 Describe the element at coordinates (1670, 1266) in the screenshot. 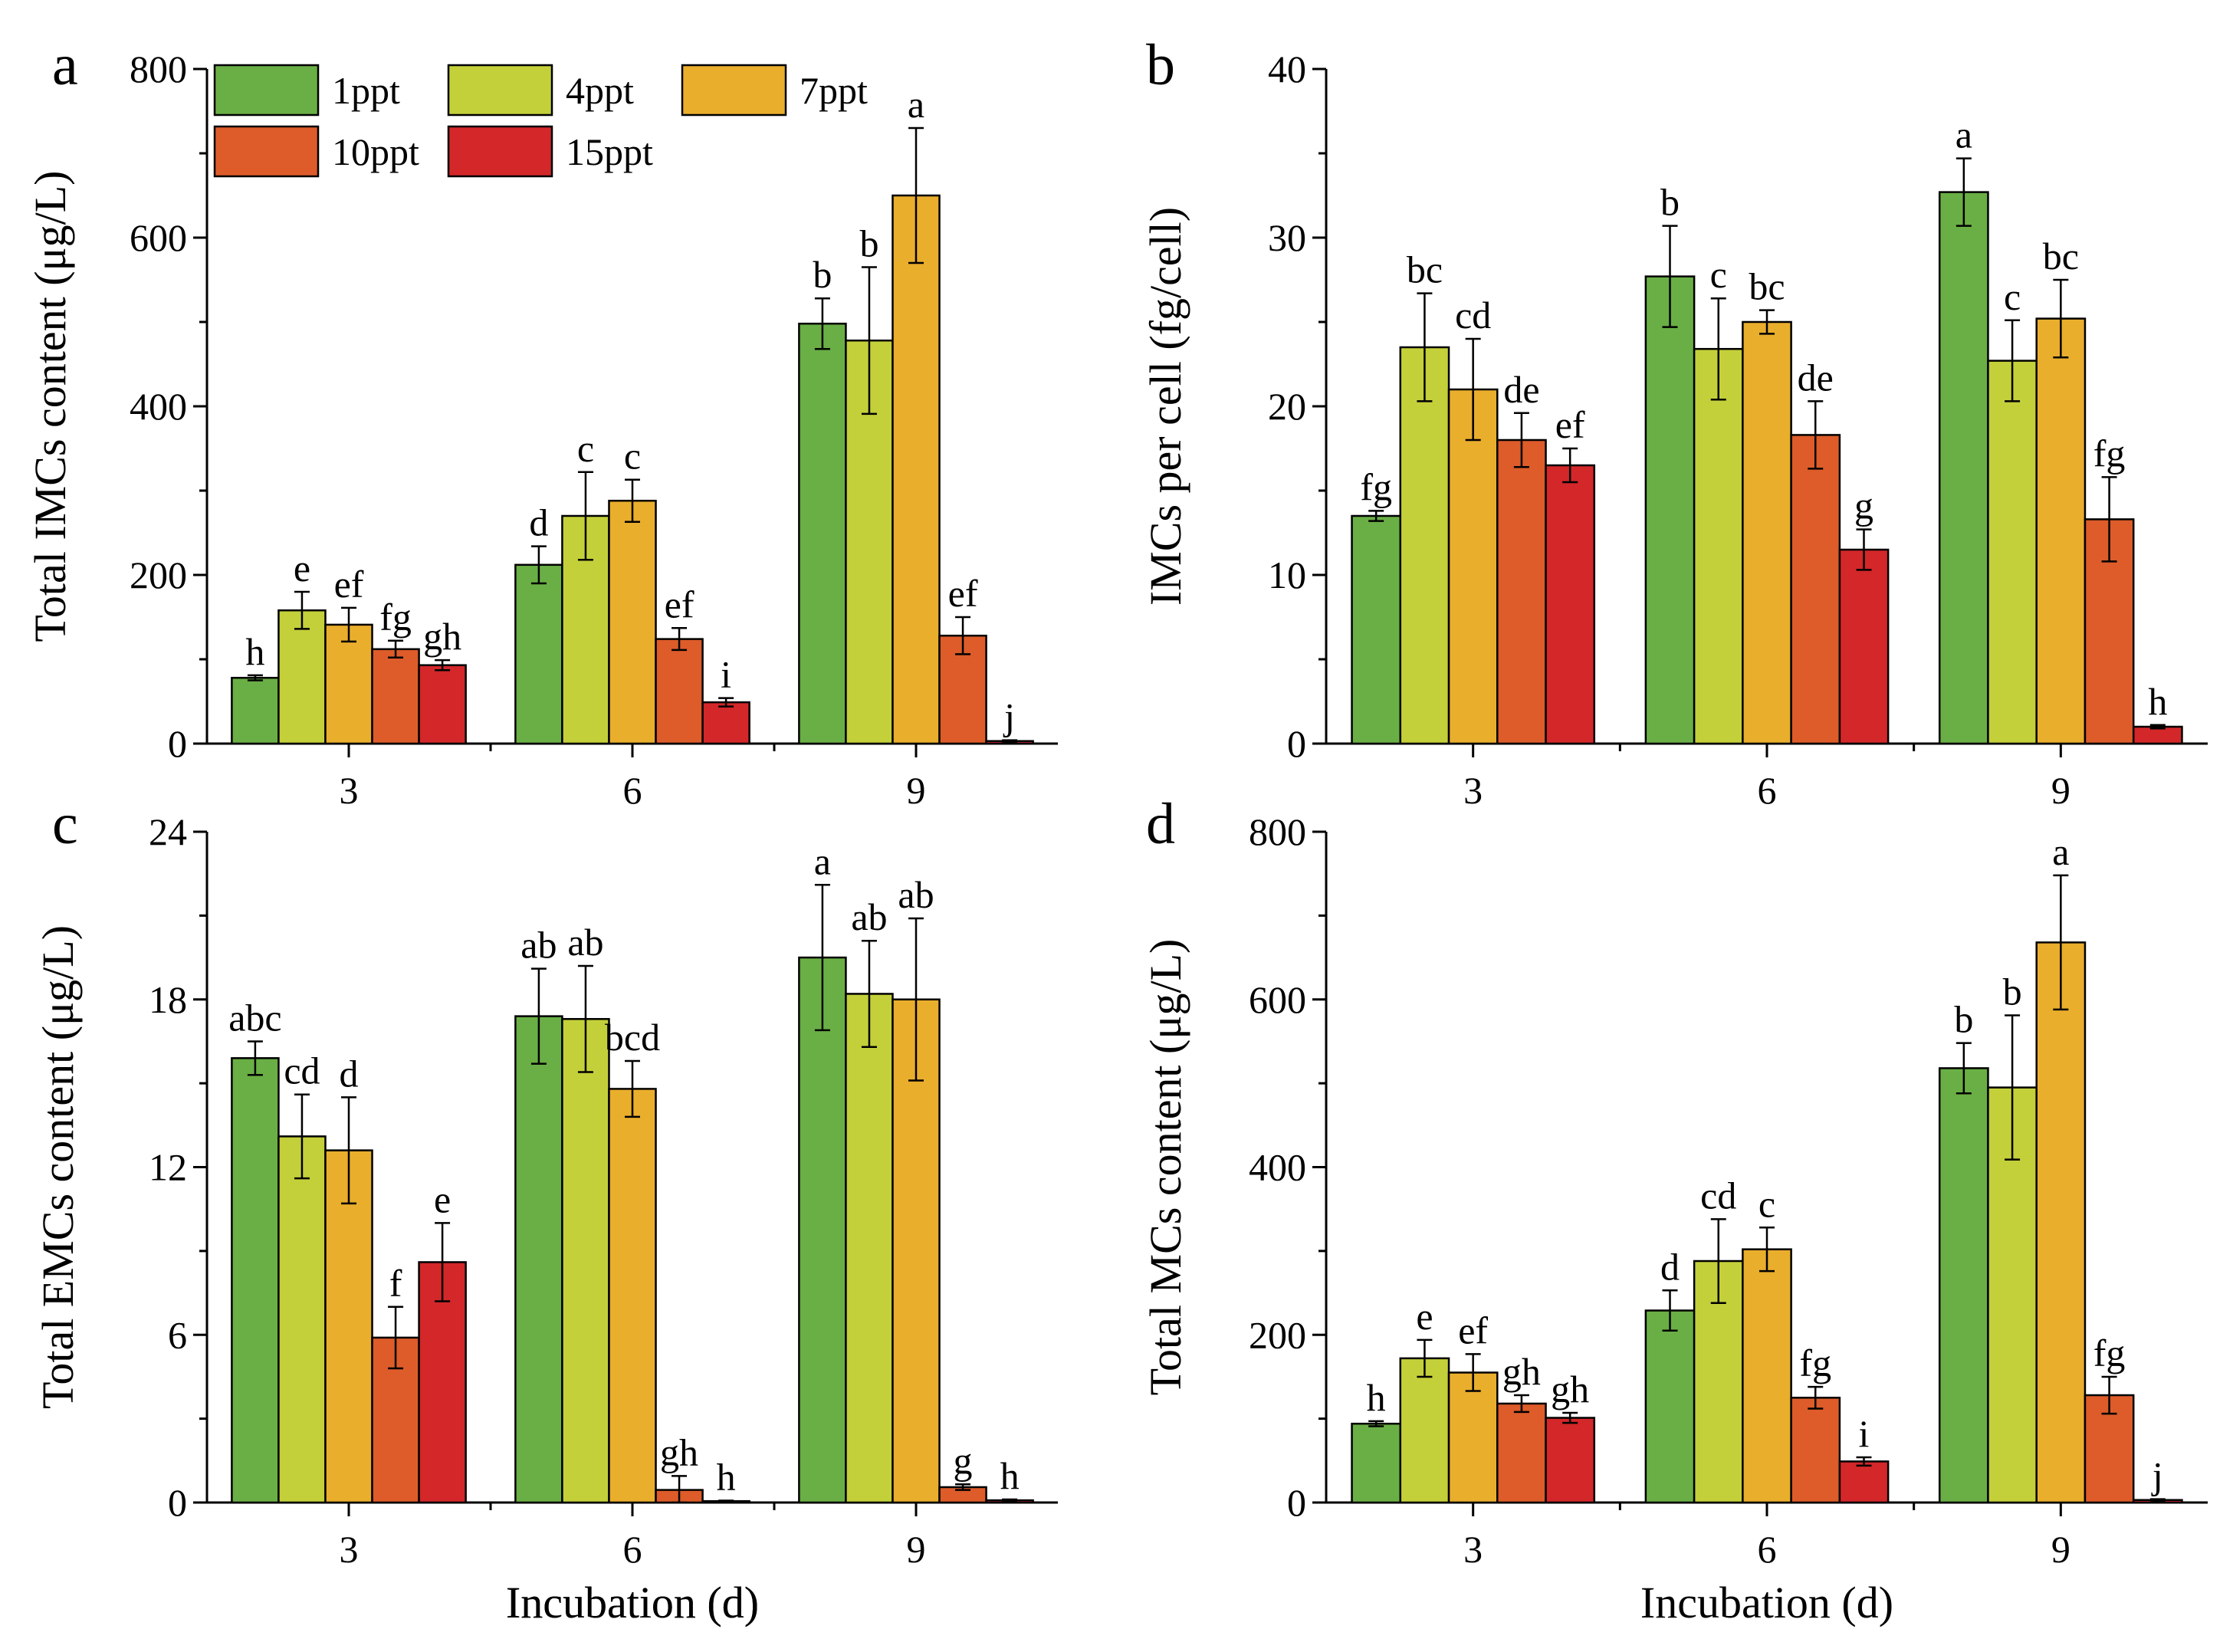

I see `significance-label: d` at that location.